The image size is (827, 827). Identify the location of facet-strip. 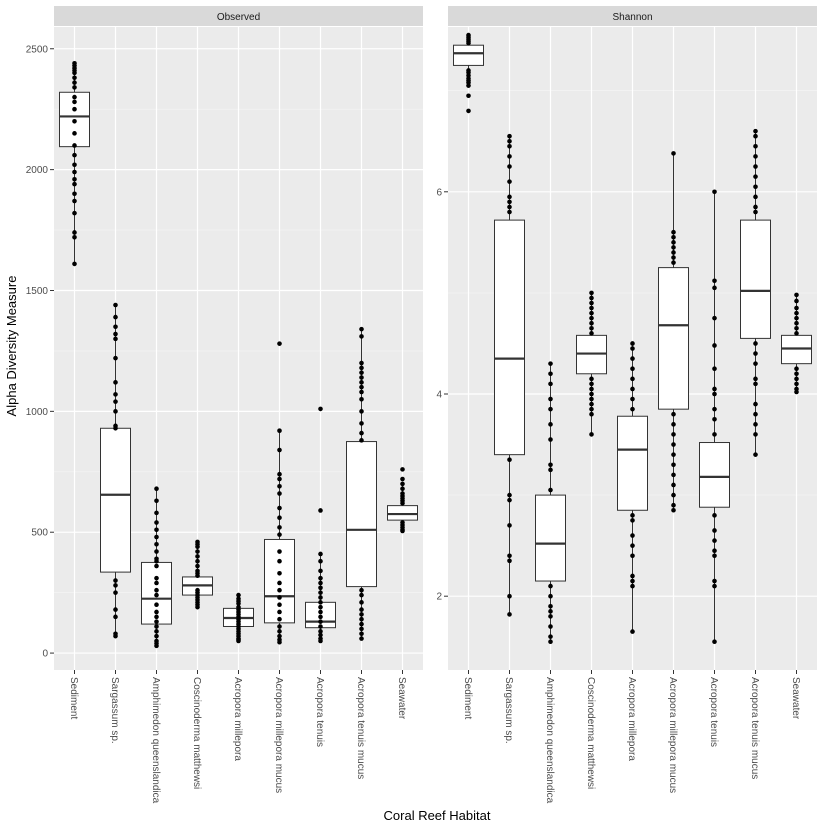
(632, 16).